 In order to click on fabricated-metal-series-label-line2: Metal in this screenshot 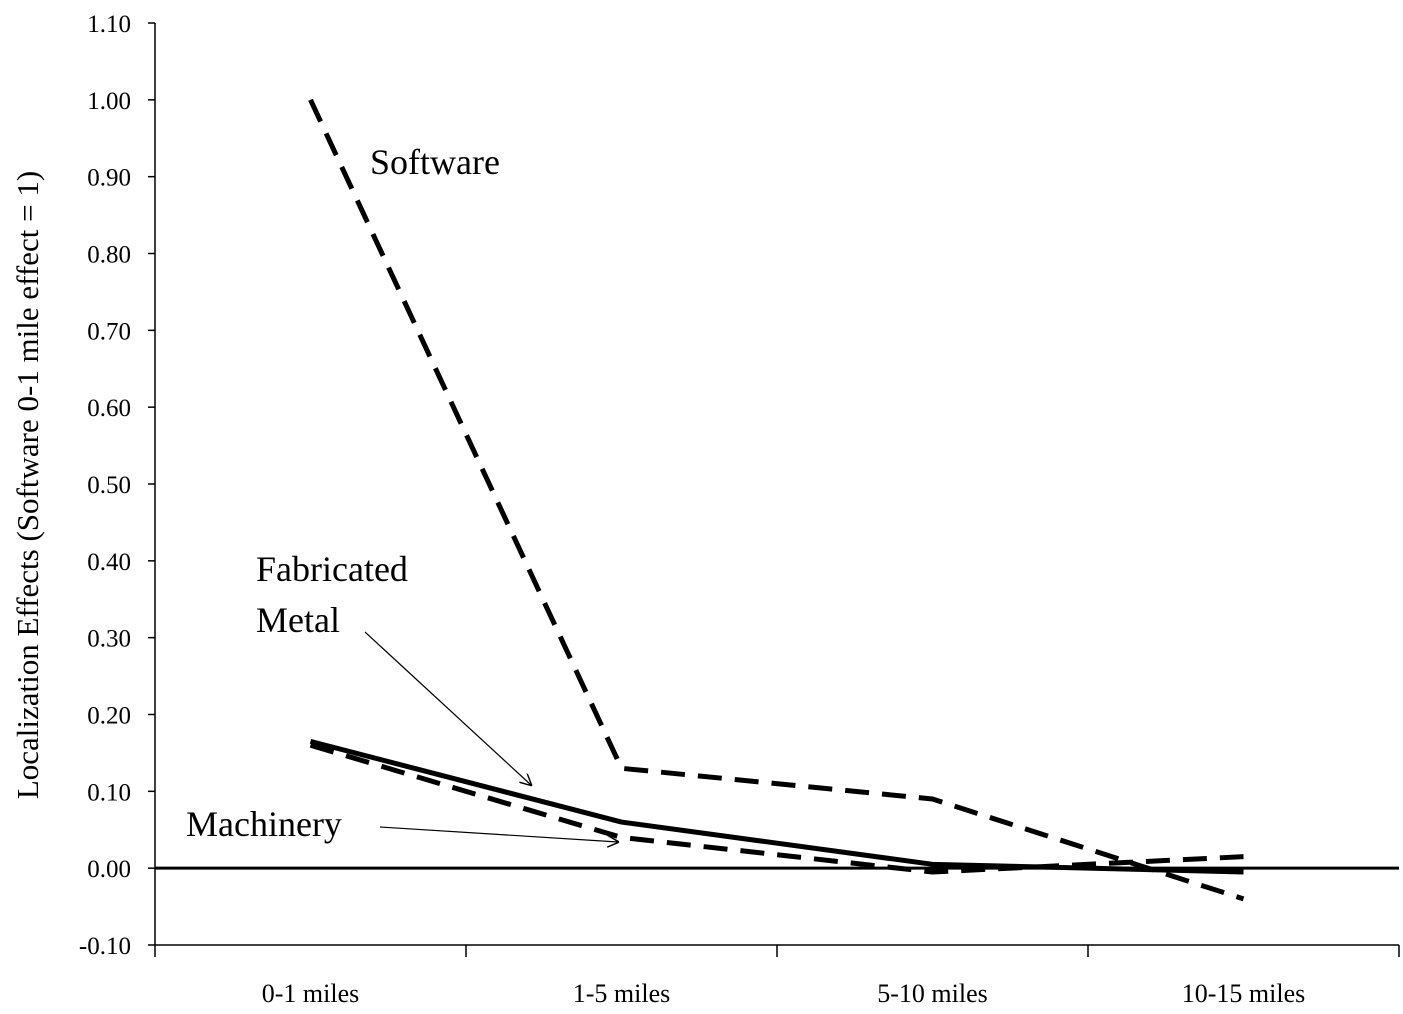, I will do `click(298, 620)`.